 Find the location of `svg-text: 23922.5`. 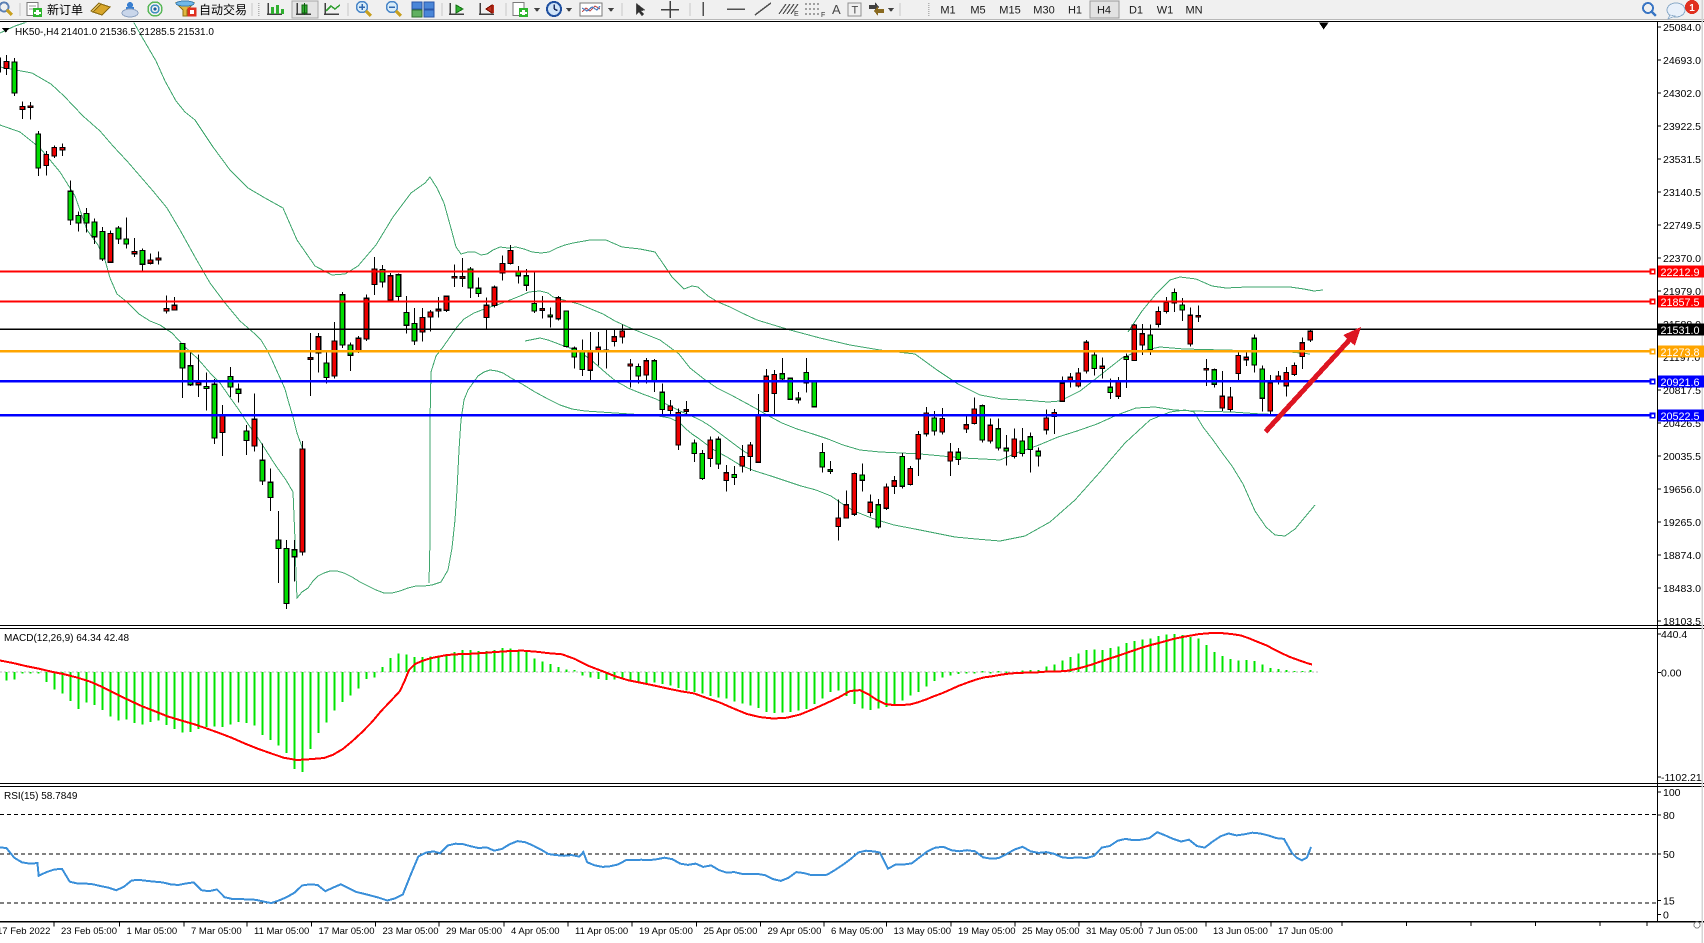

svg-text: 23922.5 is located at coordinates (1682, 127).